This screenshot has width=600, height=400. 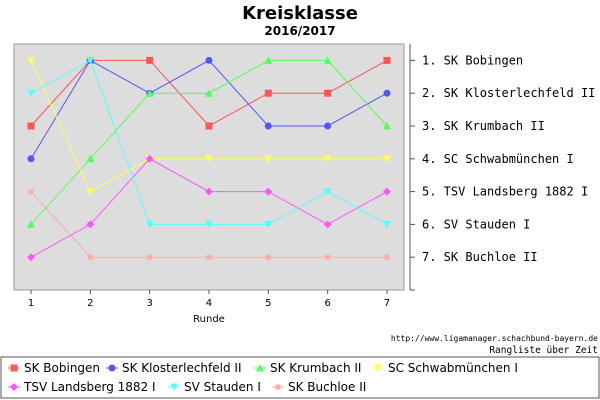 I want to click on chart-title: Kreisklasse, so click(x=300, y=13).